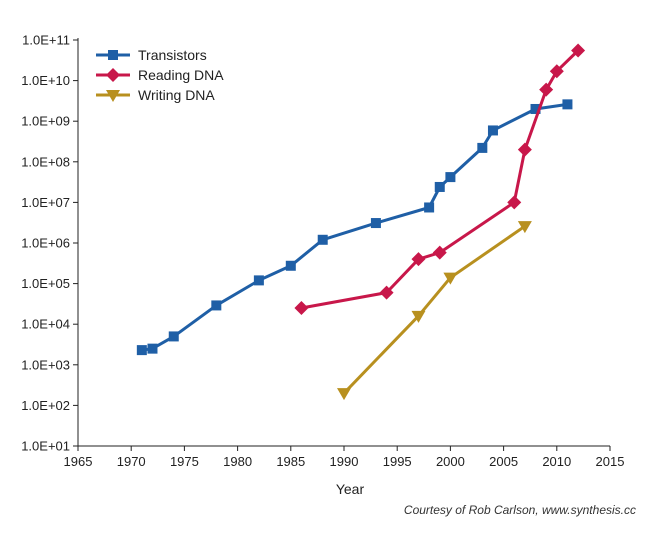  Describe the element at coordinates (45, 243) in the screenshot. I see `y-tick-label: 1.0E+06` at that location.